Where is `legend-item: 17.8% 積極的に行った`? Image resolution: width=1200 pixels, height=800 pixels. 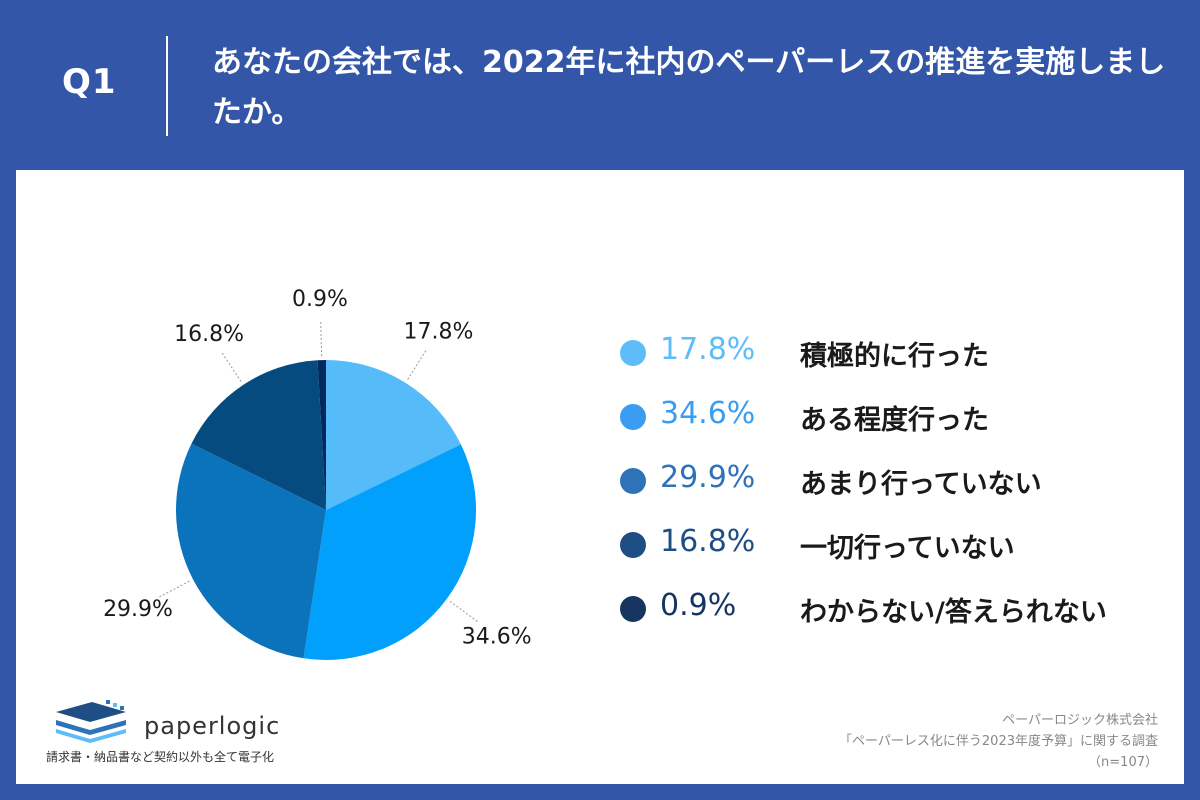 legend-item: 17.8% 積極的に行った is located at coordinates (900, 352).